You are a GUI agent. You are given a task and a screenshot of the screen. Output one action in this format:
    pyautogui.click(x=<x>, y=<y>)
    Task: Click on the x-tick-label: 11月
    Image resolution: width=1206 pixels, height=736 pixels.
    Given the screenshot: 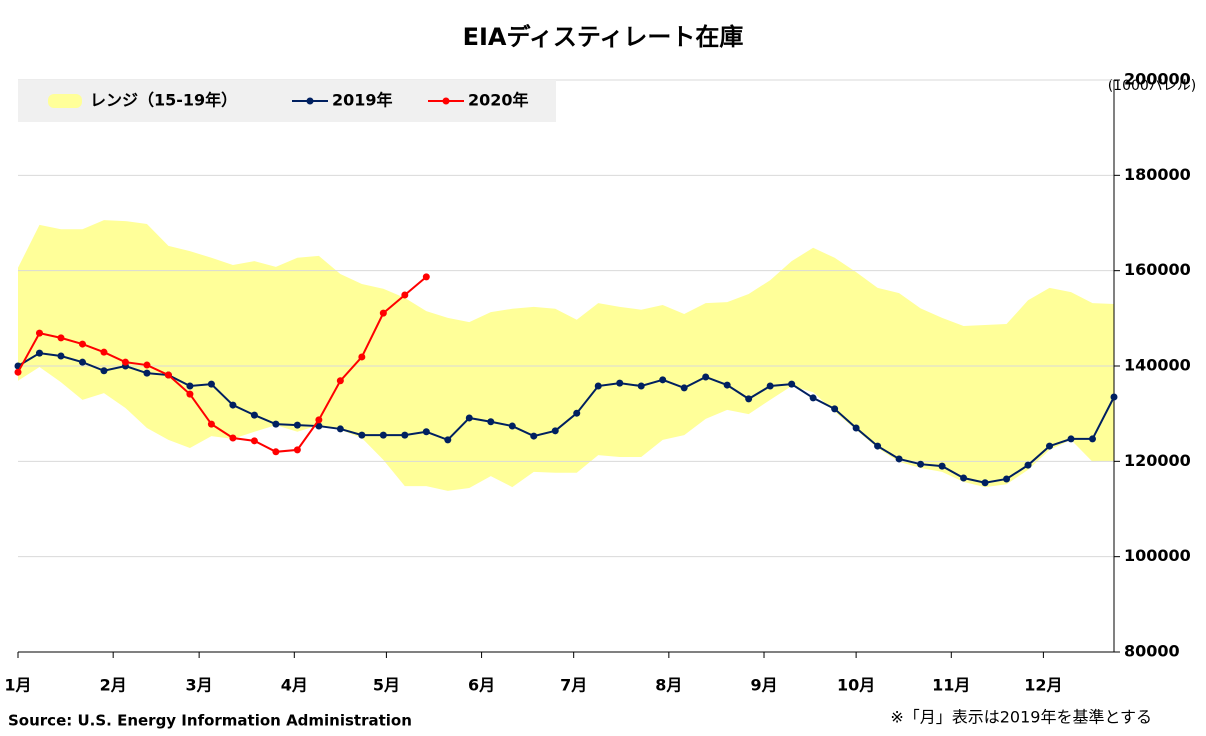 What is the action you would take?
    pyautogui.click(x=951, y=685)
    